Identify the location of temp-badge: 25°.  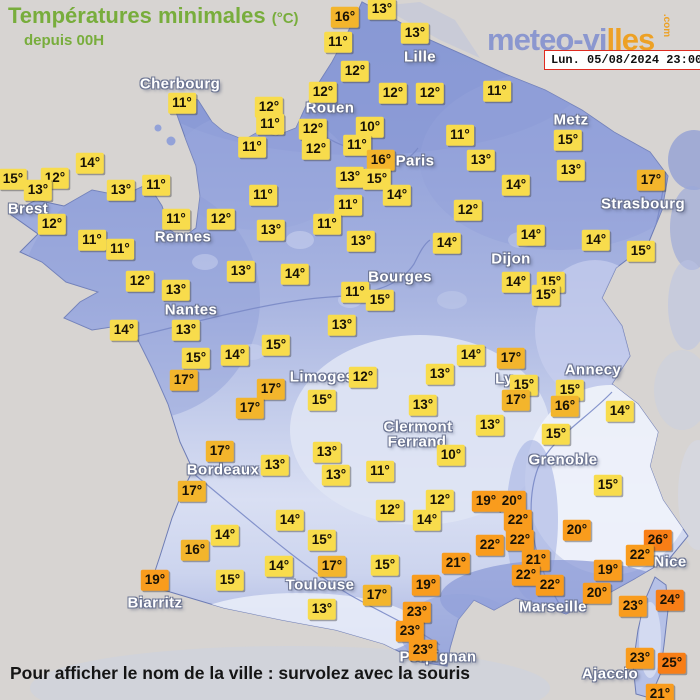
(672, 663).